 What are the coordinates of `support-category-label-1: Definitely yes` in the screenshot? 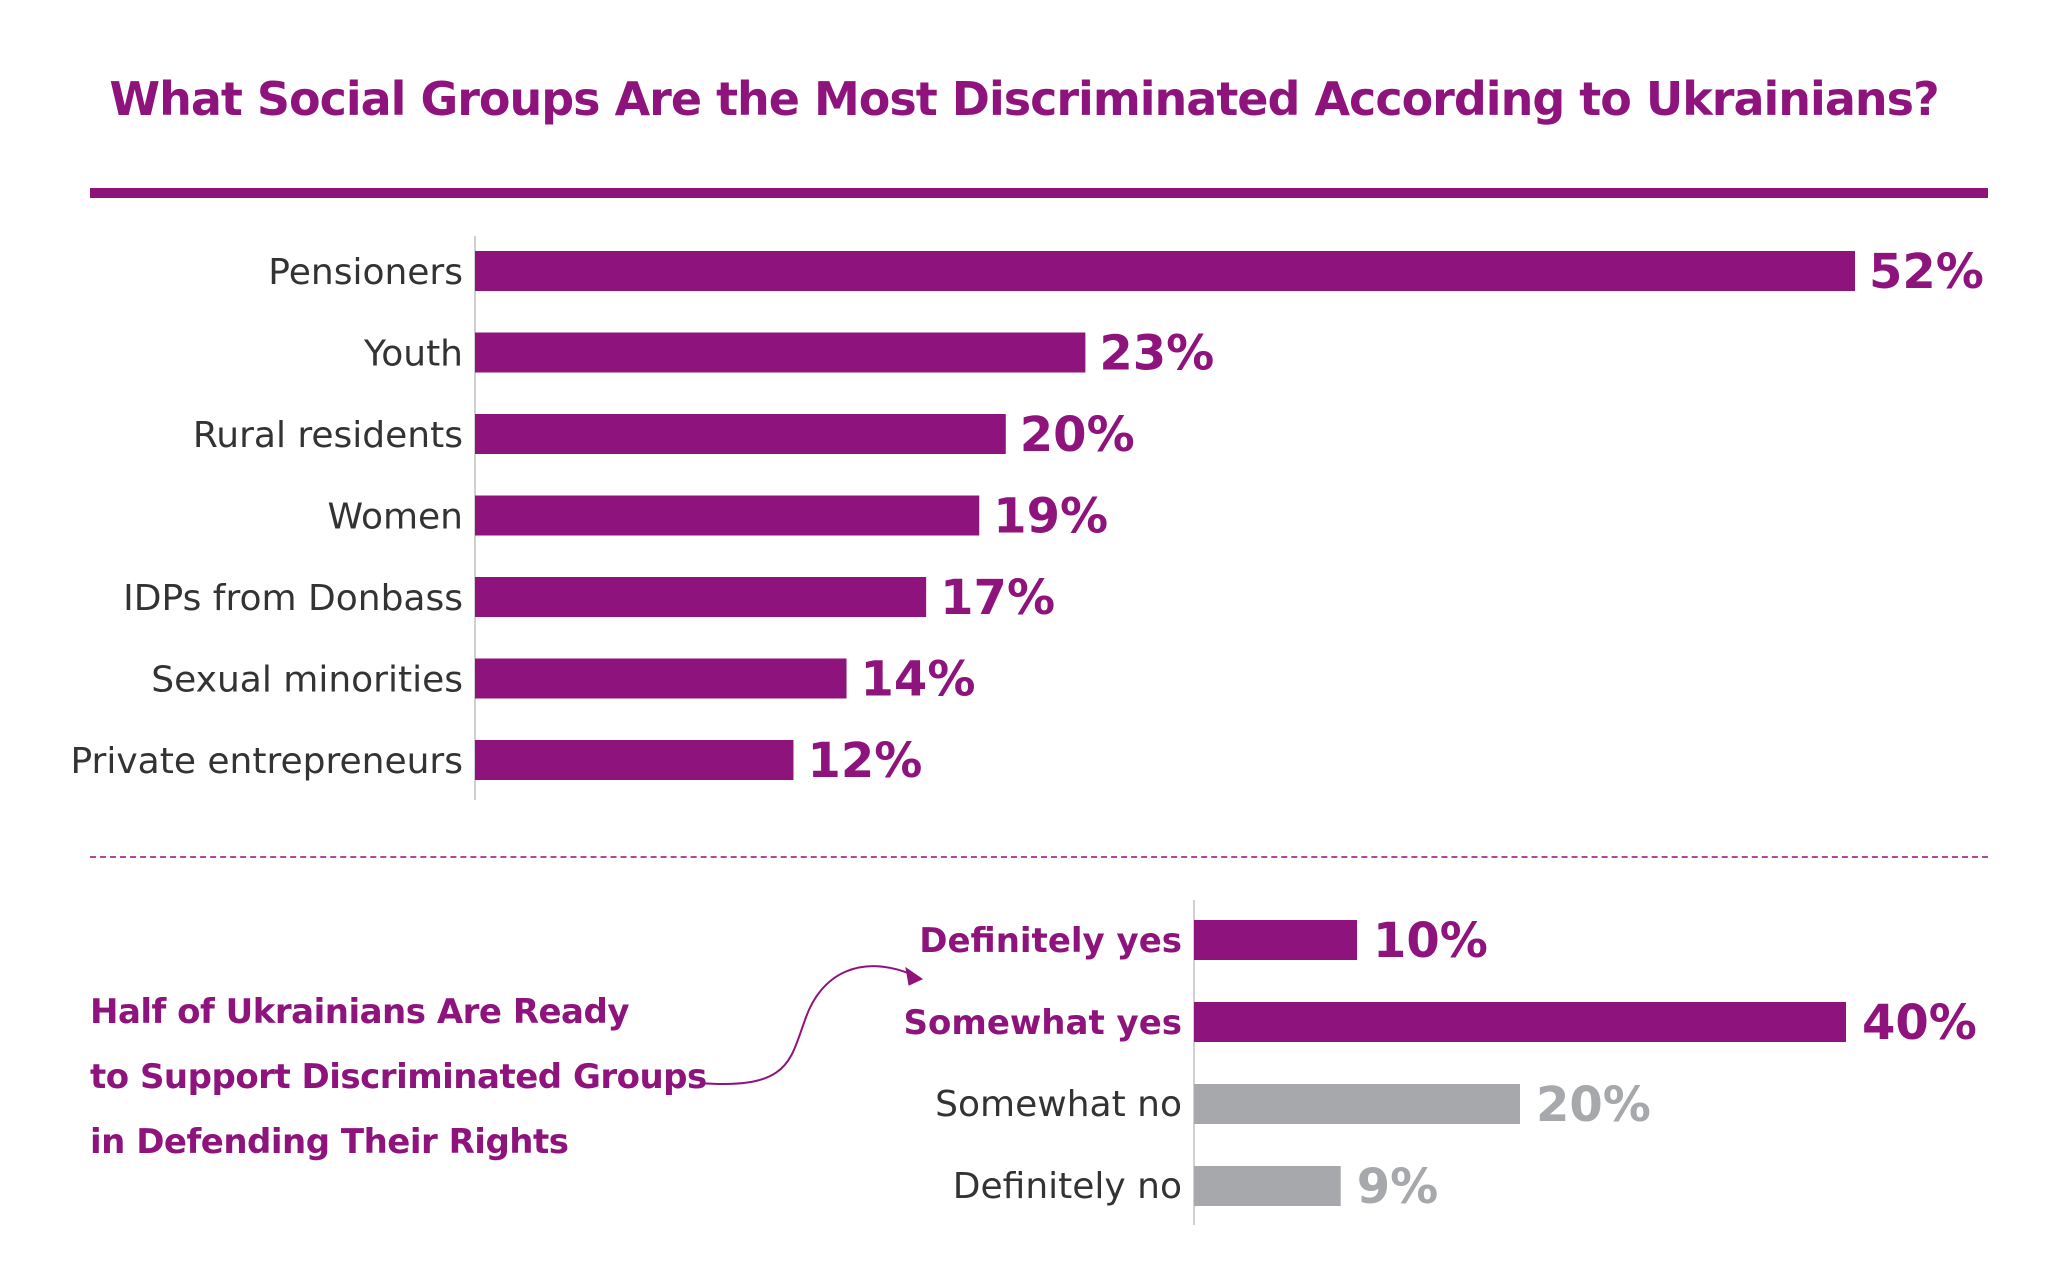 It's located at (1050, 941).